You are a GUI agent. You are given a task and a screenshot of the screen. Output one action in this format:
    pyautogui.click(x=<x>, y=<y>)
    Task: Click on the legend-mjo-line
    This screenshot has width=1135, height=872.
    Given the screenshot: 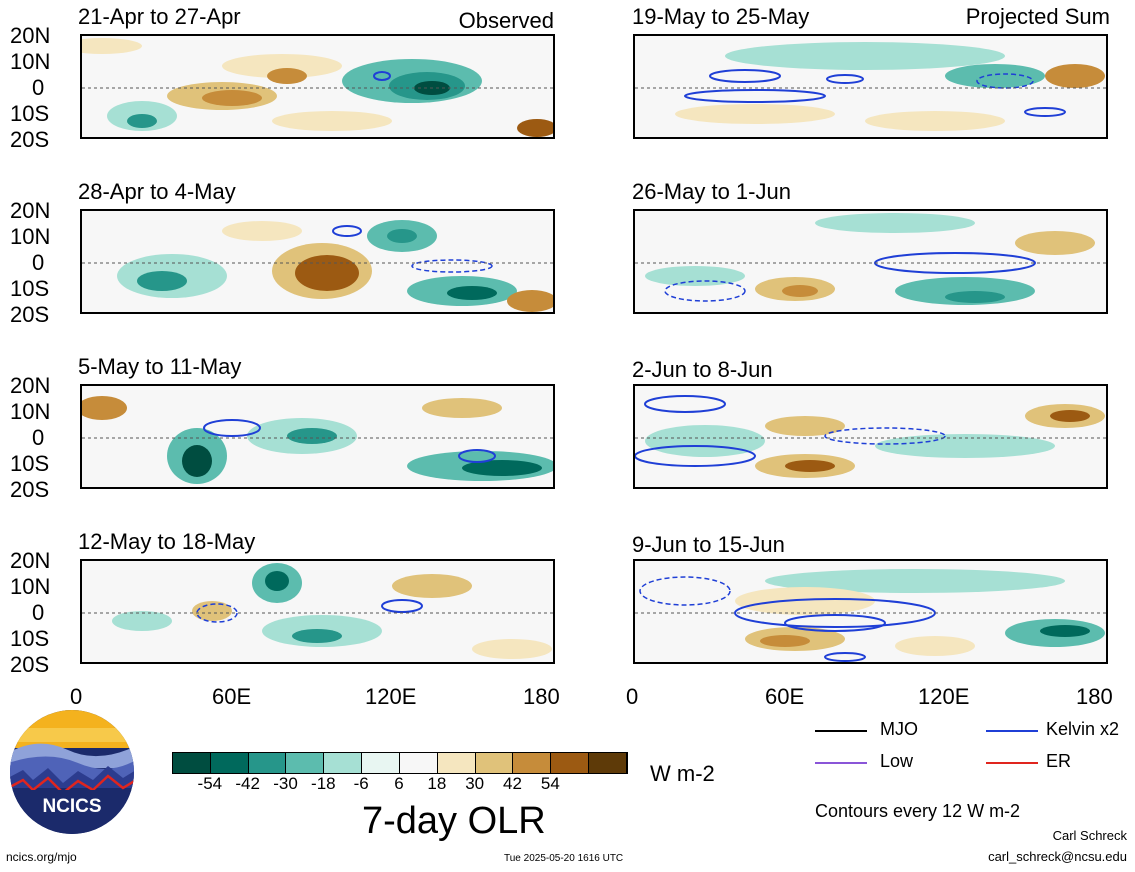 What is the action you would take?
    pyautogui.click(x=841, y=731)
    